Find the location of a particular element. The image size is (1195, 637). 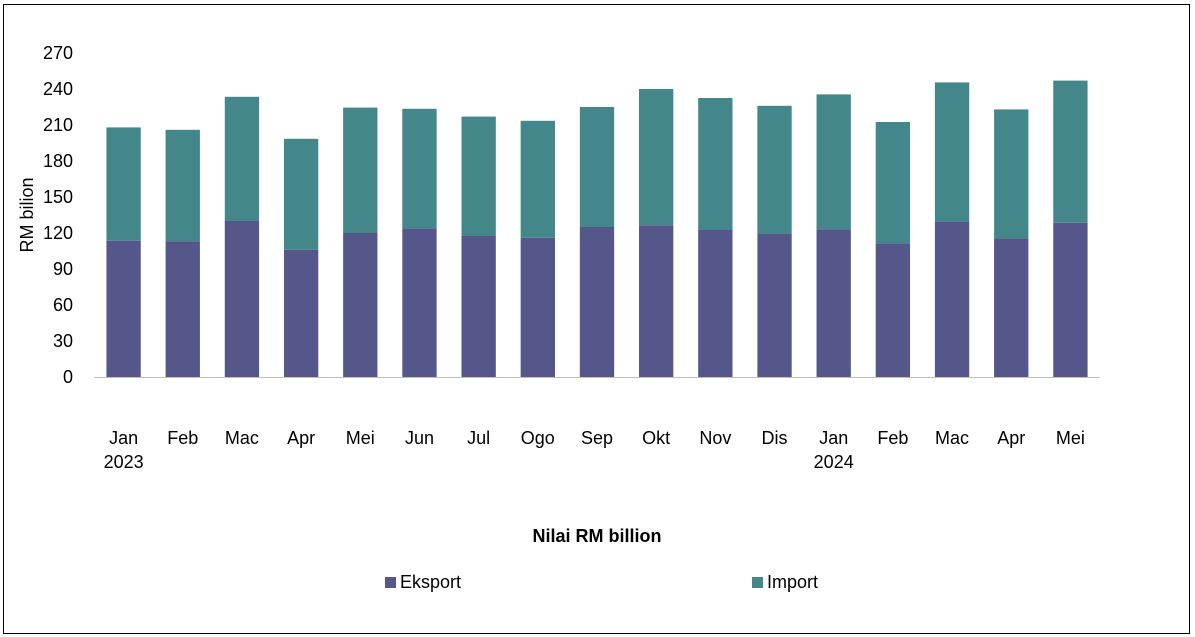

x-tick-label: Jun is located at coordinates (419, 438).